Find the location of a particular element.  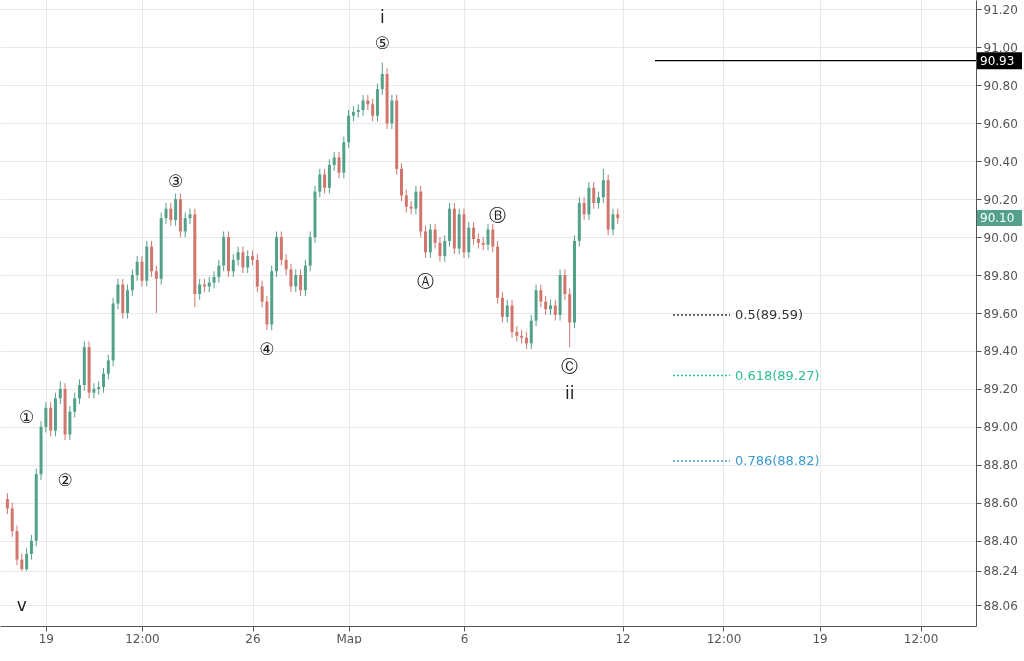

annotation: ① is located at coordinates (27, 417).